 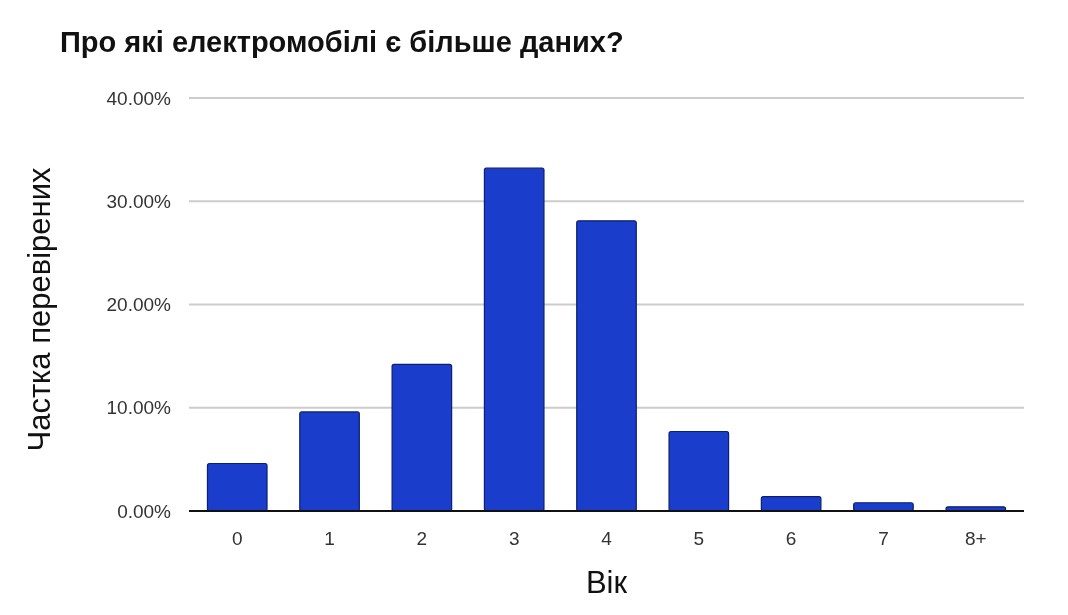 I want to click on x-tick-label: 5, so click(x=699, y=538).